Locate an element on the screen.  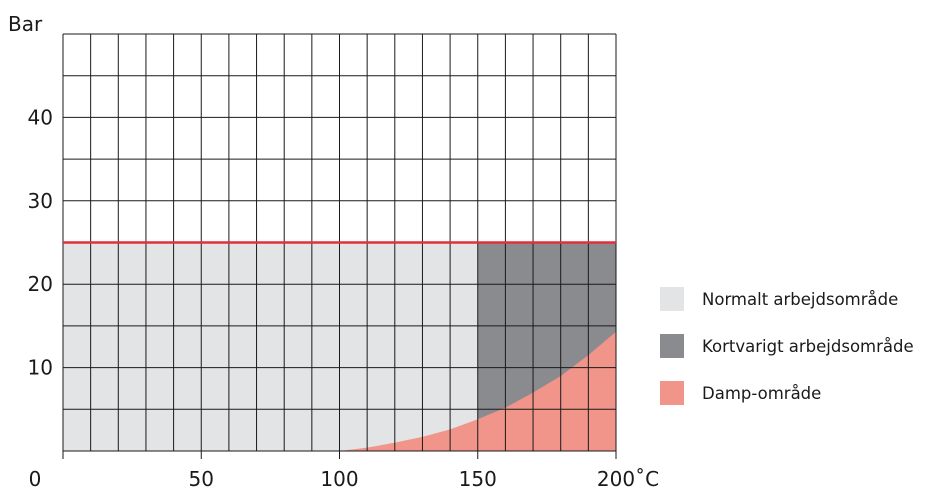
y-tick-label: 10 is located at coordinates (40, 368).